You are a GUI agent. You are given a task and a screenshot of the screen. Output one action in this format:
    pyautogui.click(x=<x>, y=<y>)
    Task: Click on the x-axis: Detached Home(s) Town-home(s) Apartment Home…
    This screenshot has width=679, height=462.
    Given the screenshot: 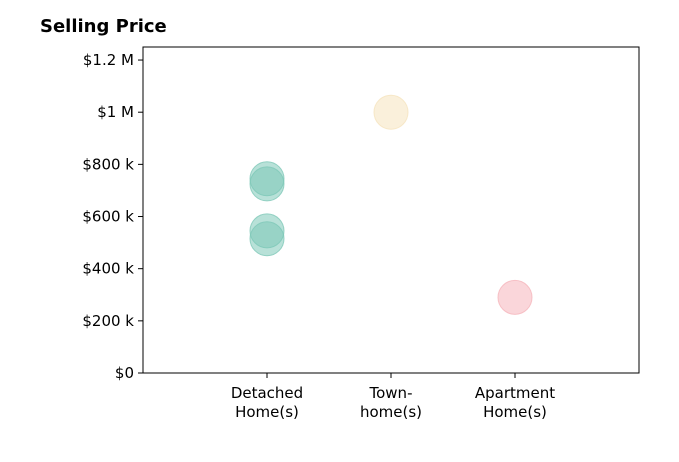 What is the action you would take?
    pyautogui.click(x=393, y=397)
    